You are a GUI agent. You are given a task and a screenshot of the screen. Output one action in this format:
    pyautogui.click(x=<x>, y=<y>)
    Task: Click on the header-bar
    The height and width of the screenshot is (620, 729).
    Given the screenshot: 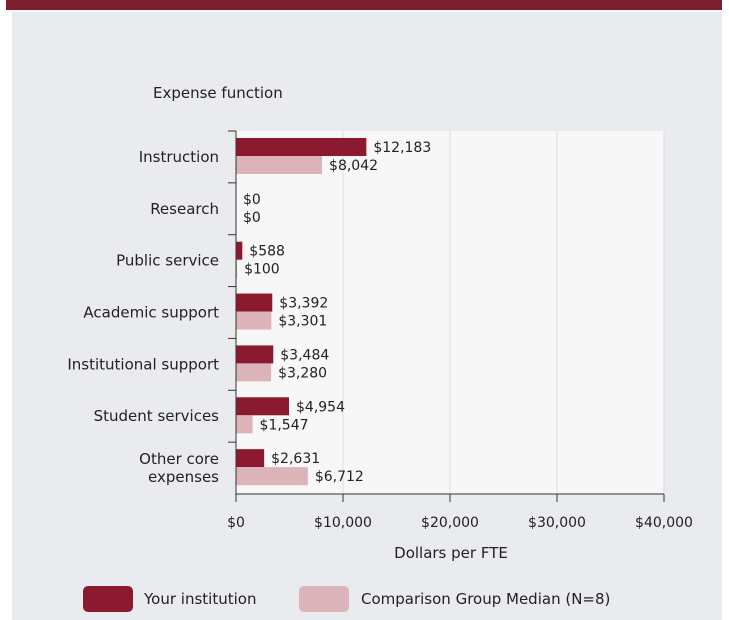 What is the action you would take?
    pyautogui.click(x=364, y=5)
    